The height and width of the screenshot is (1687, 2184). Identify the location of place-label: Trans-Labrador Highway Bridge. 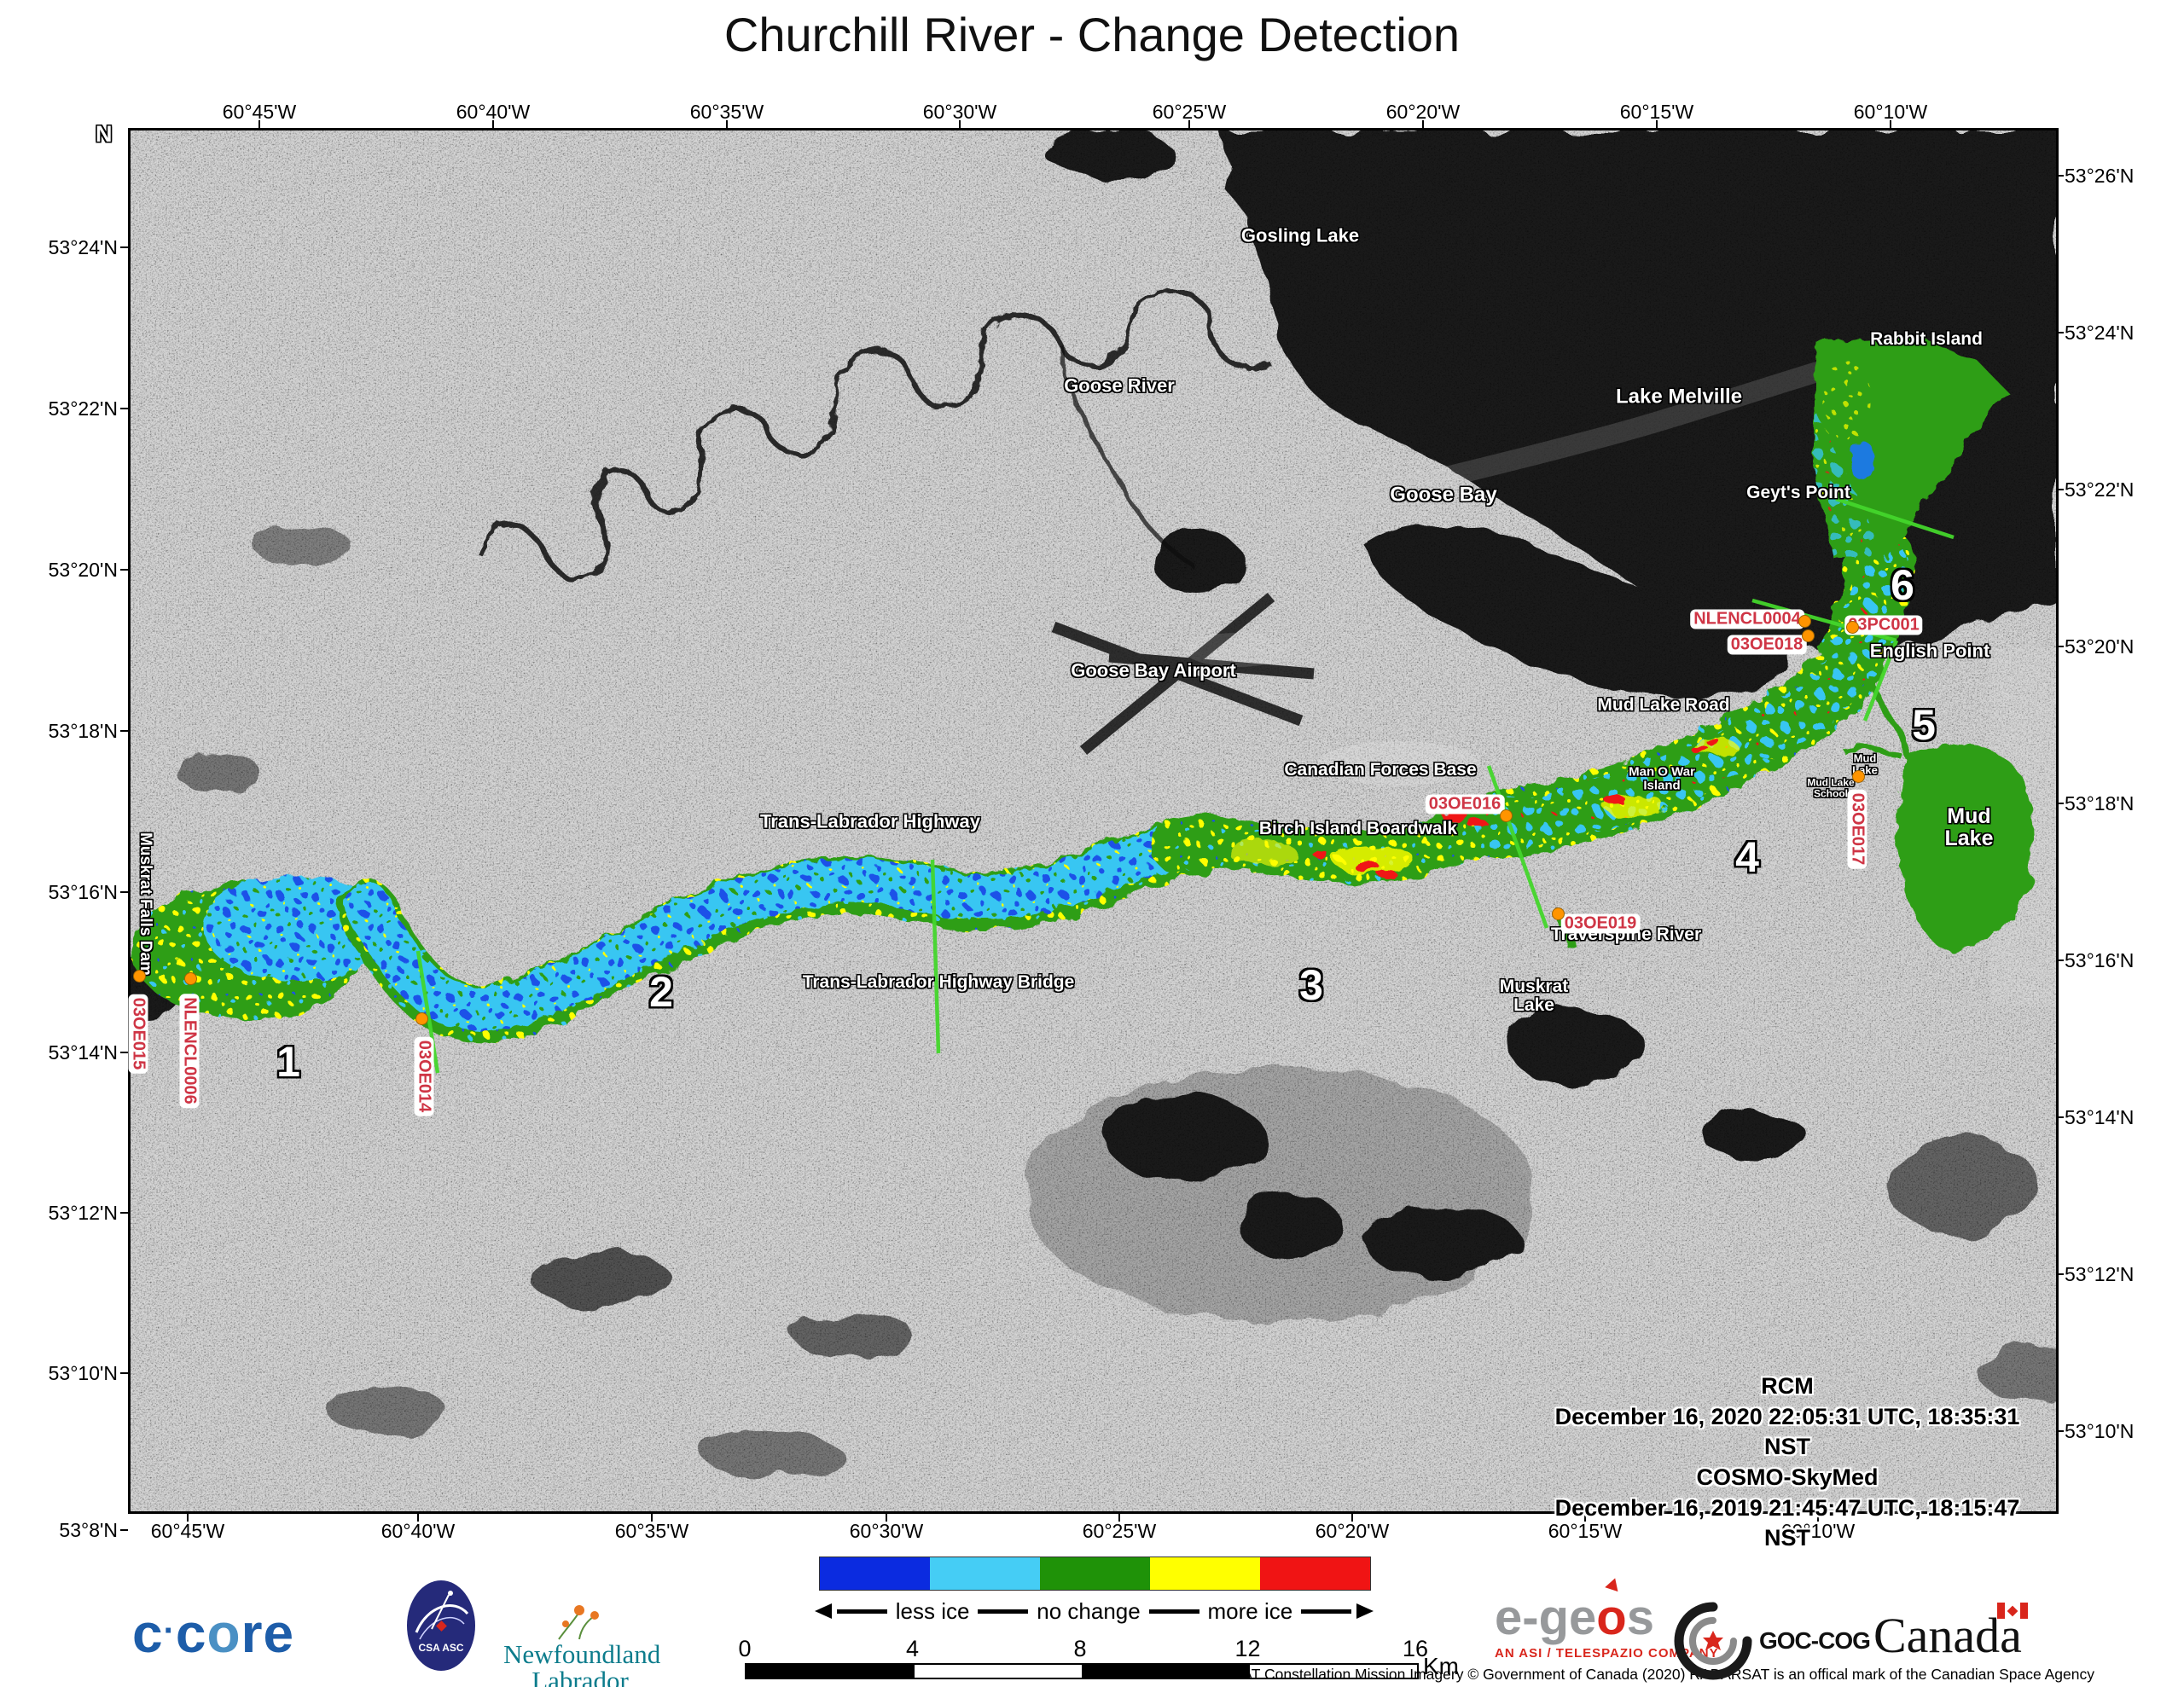
(939, 981).